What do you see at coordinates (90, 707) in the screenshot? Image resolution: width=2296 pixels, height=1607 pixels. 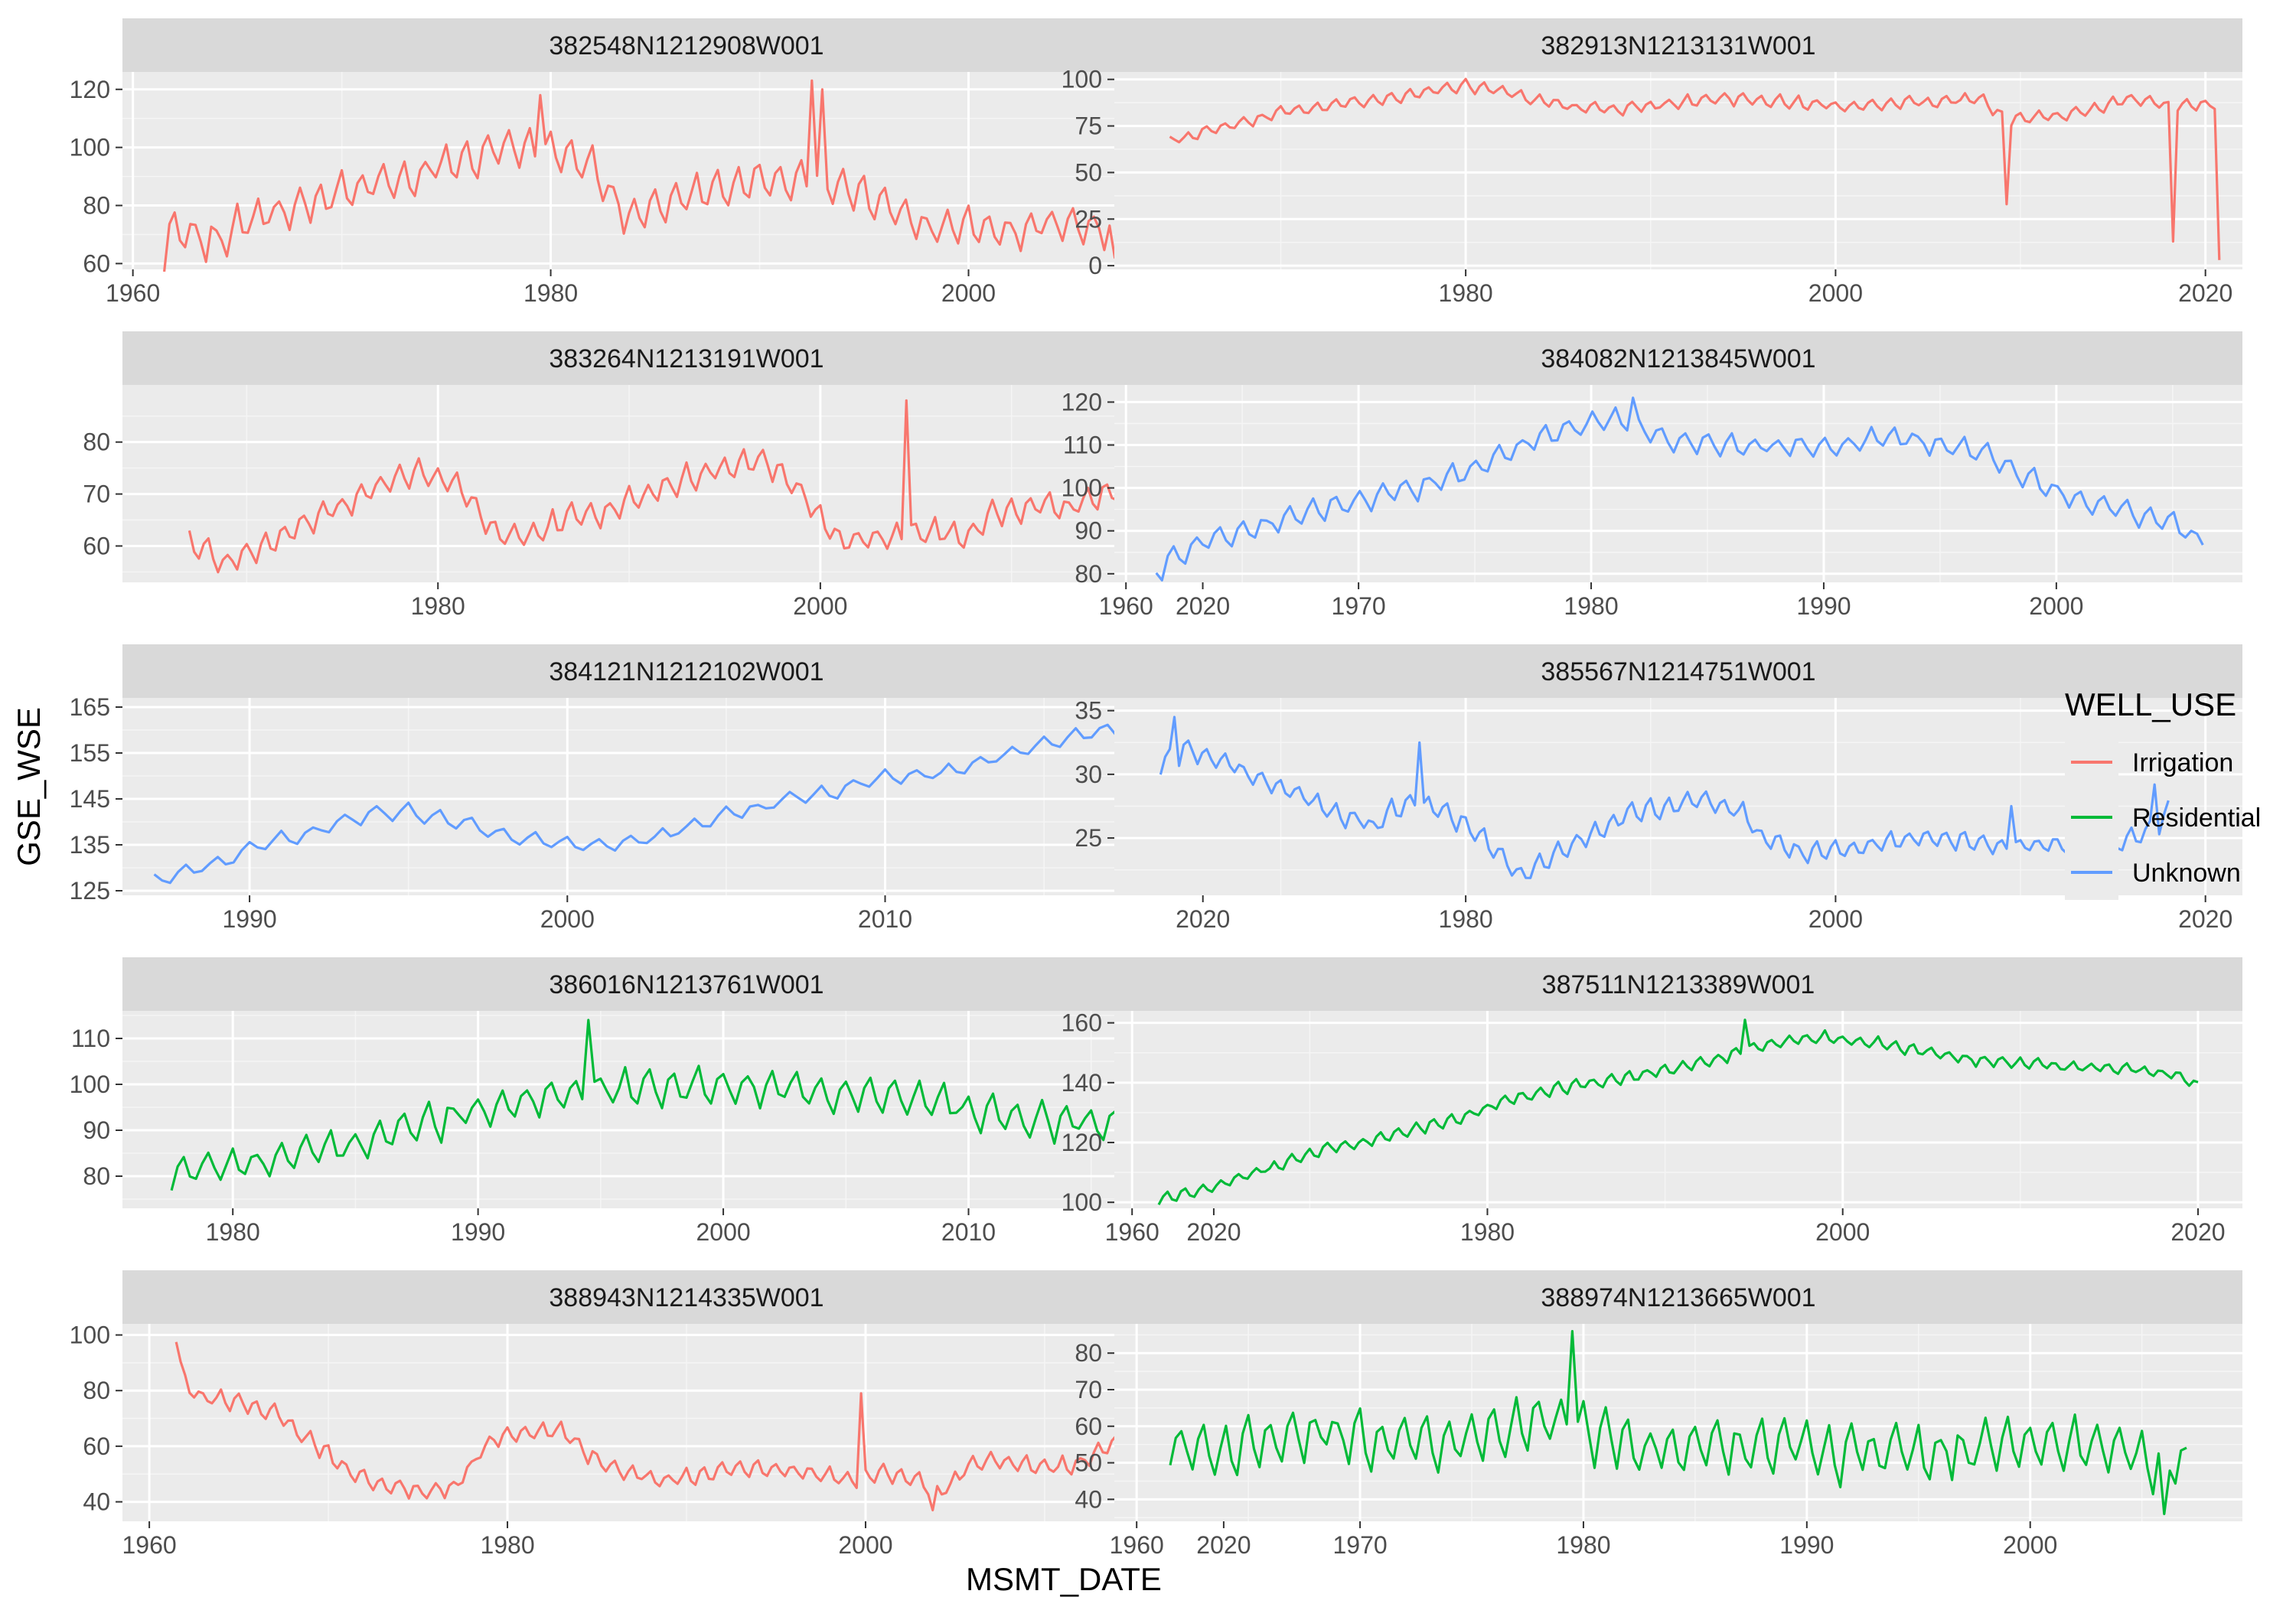 I see `y-tick-label: 165` at bounding box center [90, 707].